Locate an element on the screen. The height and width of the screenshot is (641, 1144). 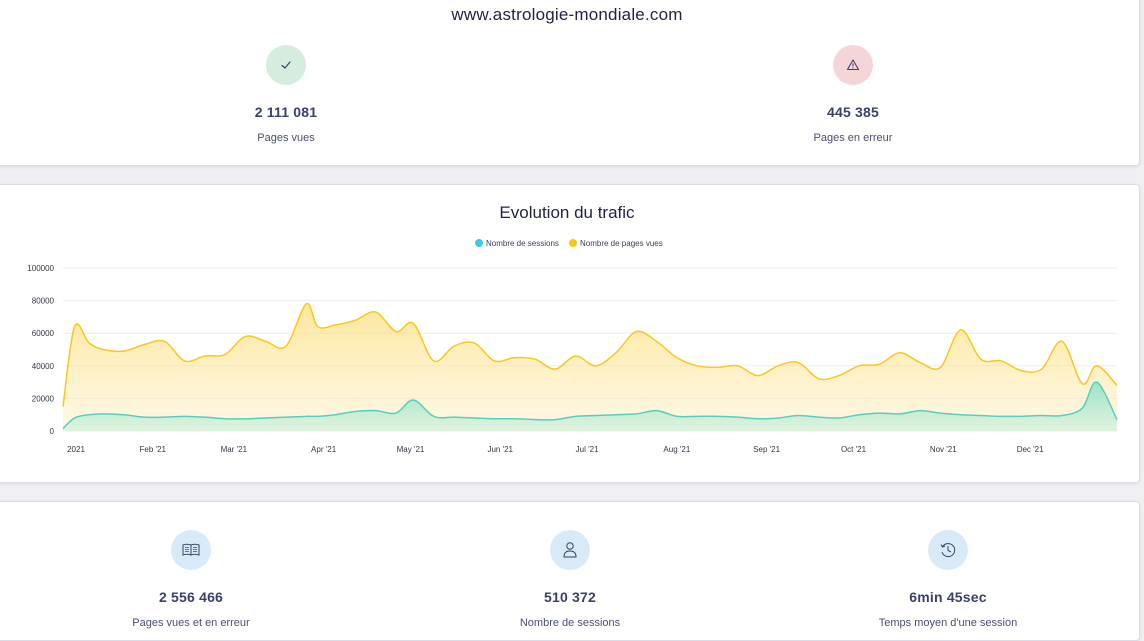
check-icon is located at coordinates (286, 65).